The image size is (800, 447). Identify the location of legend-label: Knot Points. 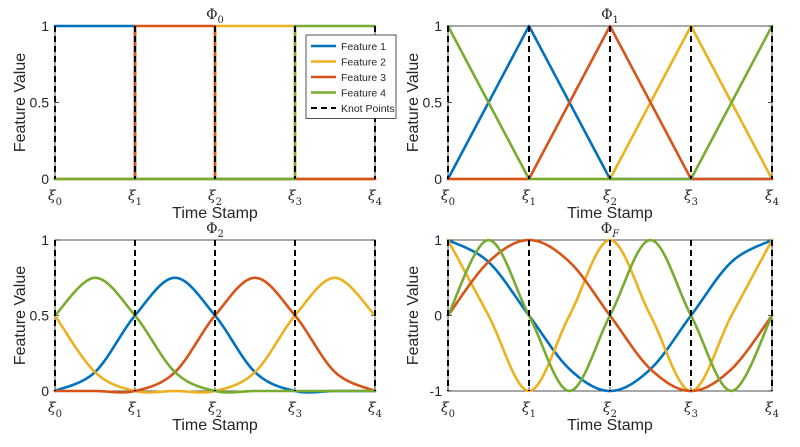
(368, 109).